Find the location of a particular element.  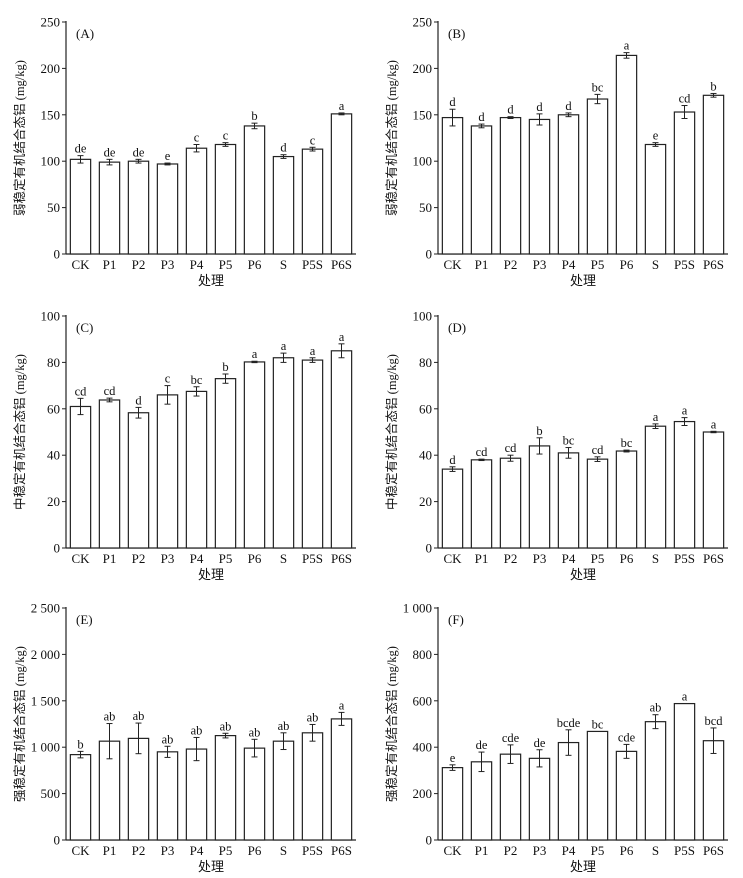

y-tick-label: 200 is located at coordinates (423, 793).